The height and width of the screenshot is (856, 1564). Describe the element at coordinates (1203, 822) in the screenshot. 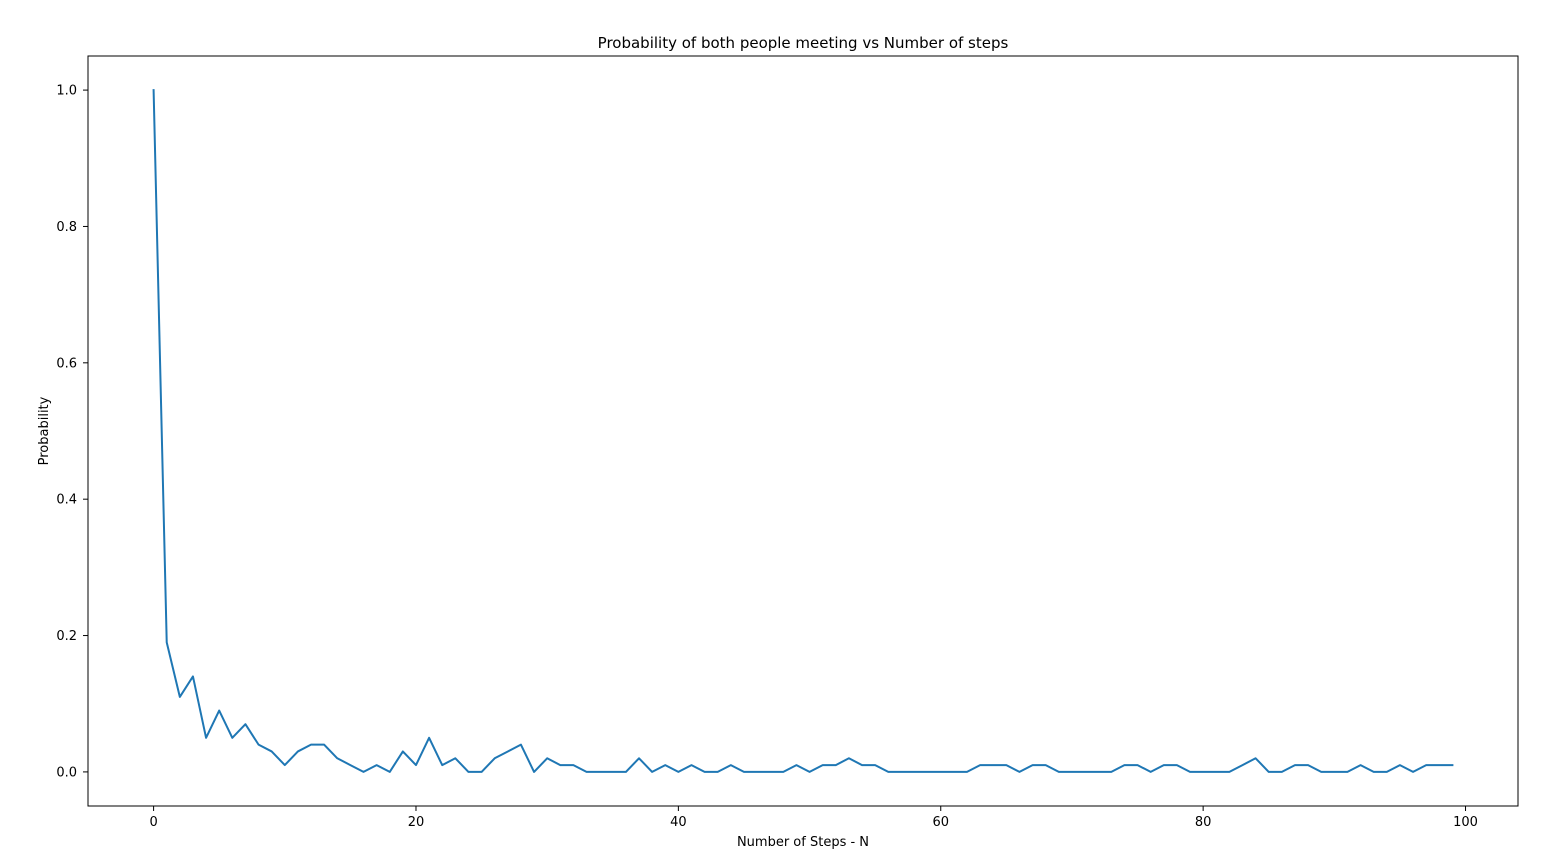

I see `x-tick-label: 80` at that location.